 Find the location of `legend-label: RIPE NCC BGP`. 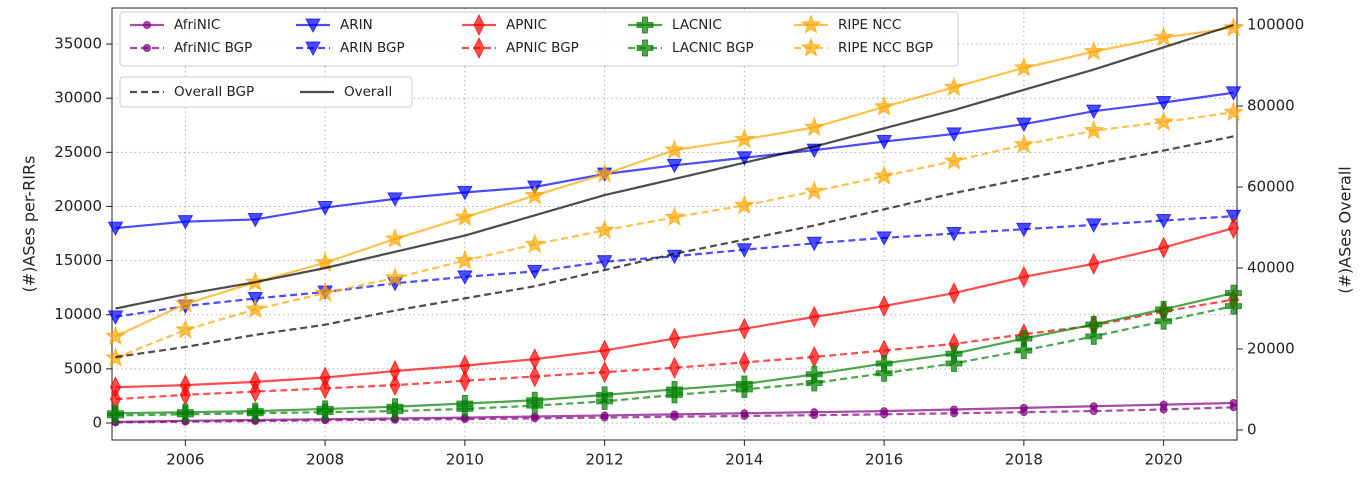

legend-label: RIPE NCC BGP is located at coordinates (885, 48).